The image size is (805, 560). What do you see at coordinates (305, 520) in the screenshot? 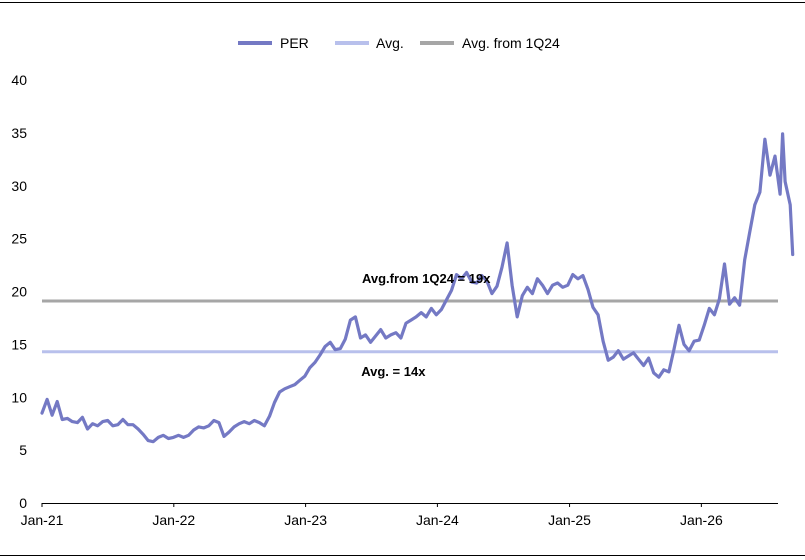
I see `x-tick-label-Jan-23: Jan-23` at bounding box center [305, 520].